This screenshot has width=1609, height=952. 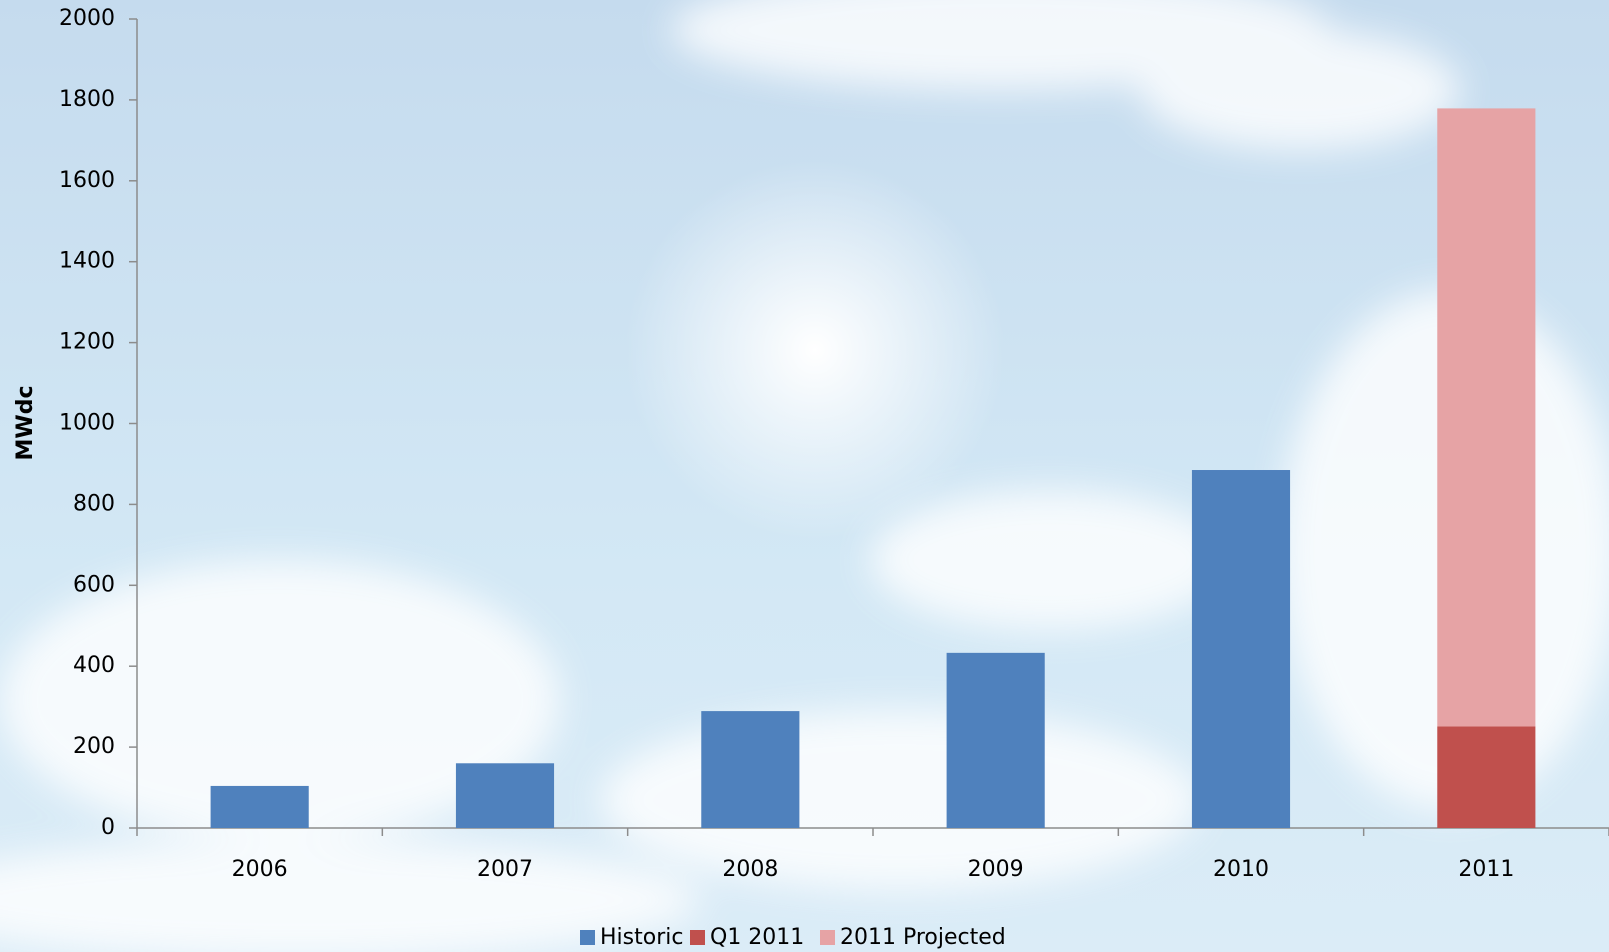 What do you see at coordinates (108, 827) in the screenshot?
I see `y-tick-label: 0` at bounding box center [108, 827].